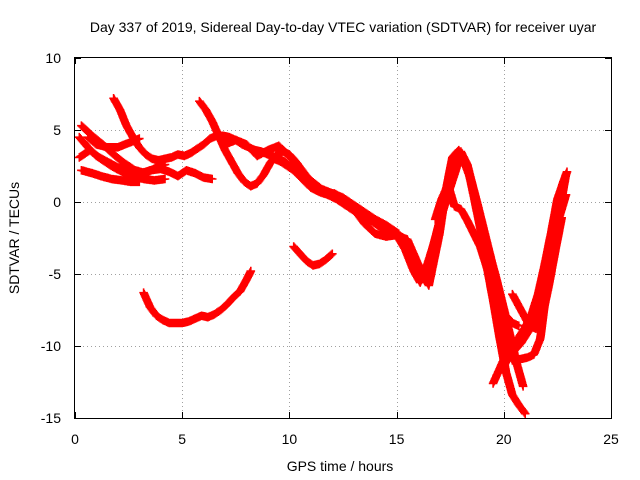 This screenshot has width=640, height=480. What do you see at coordinates (51, 418) in the screenshot?
I see `y-tick-label: -15` at bounding box center [51, 418].